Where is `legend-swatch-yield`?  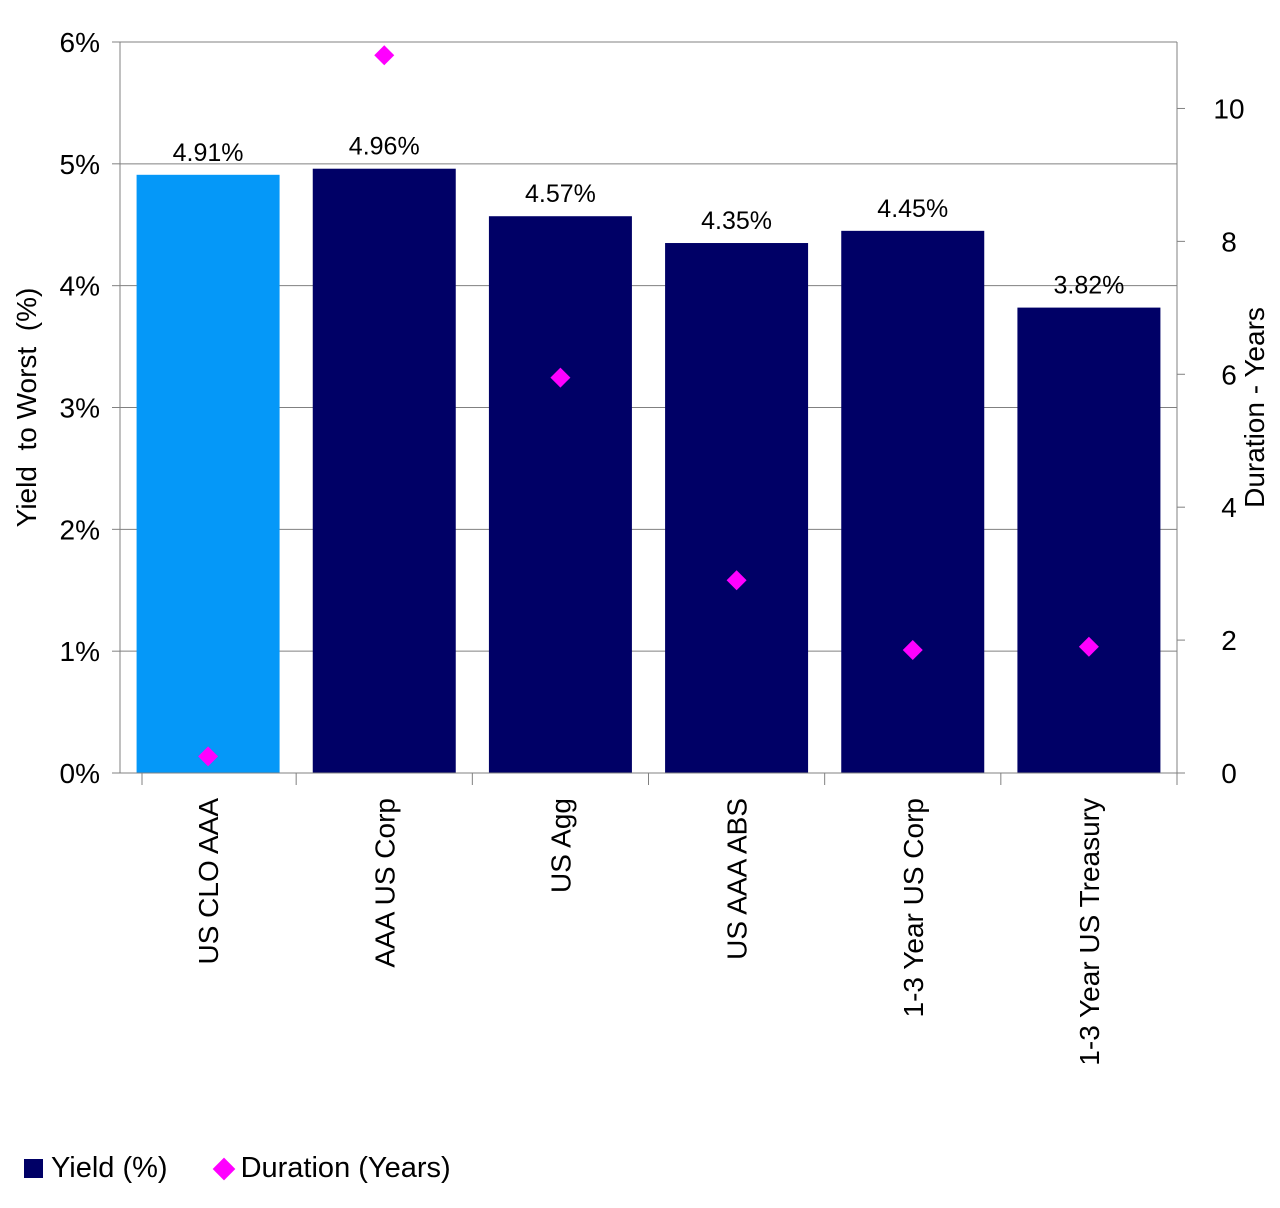
legend-swatch-yield is located at coordinates (33, 1168).